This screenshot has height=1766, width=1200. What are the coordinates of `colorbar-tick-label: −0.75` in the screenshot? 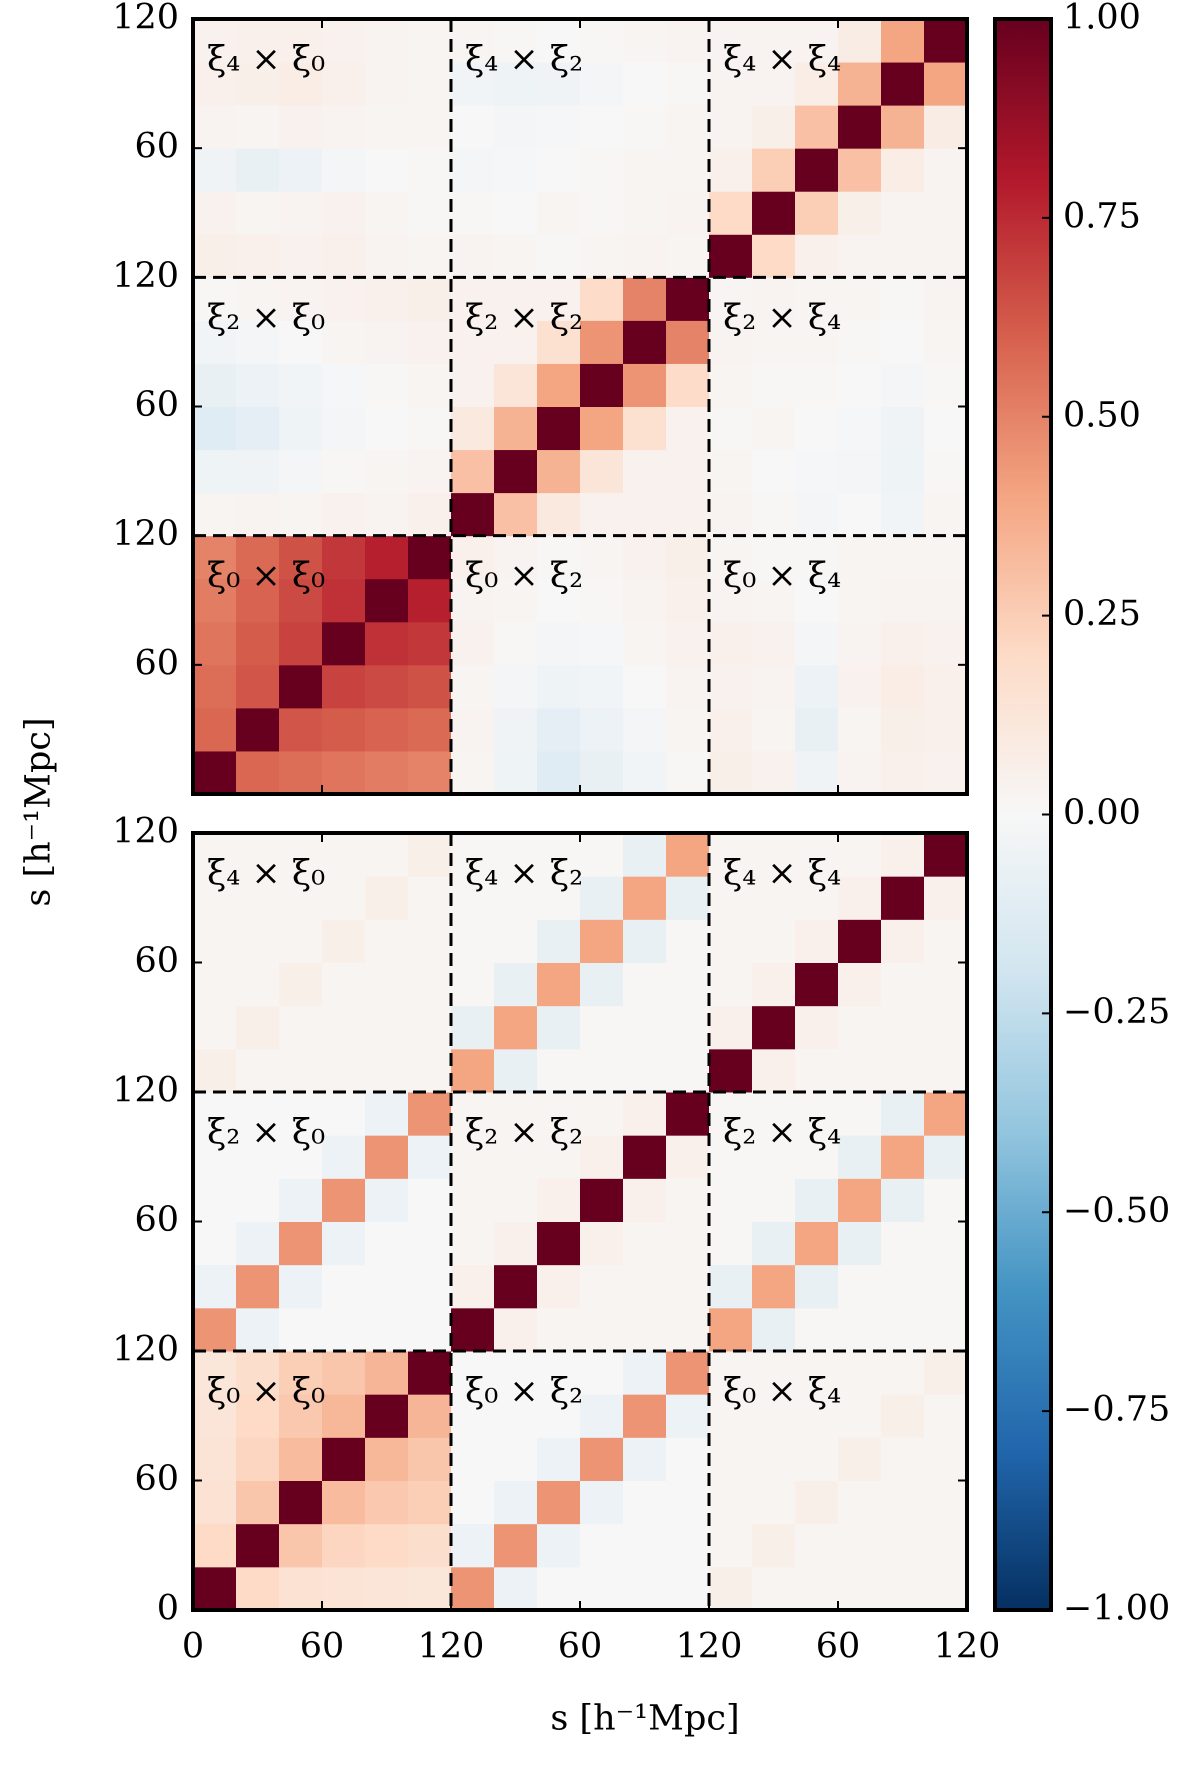 It's located at (1116, 1410).